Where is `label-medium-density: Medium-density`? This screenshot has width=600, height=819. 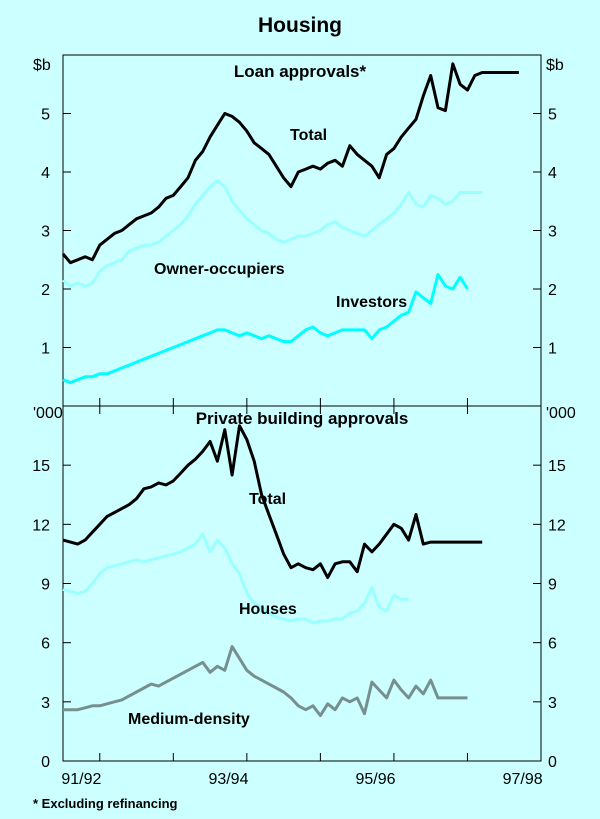 label-medium-density: Medium-density is located at coordinates (189, 719).